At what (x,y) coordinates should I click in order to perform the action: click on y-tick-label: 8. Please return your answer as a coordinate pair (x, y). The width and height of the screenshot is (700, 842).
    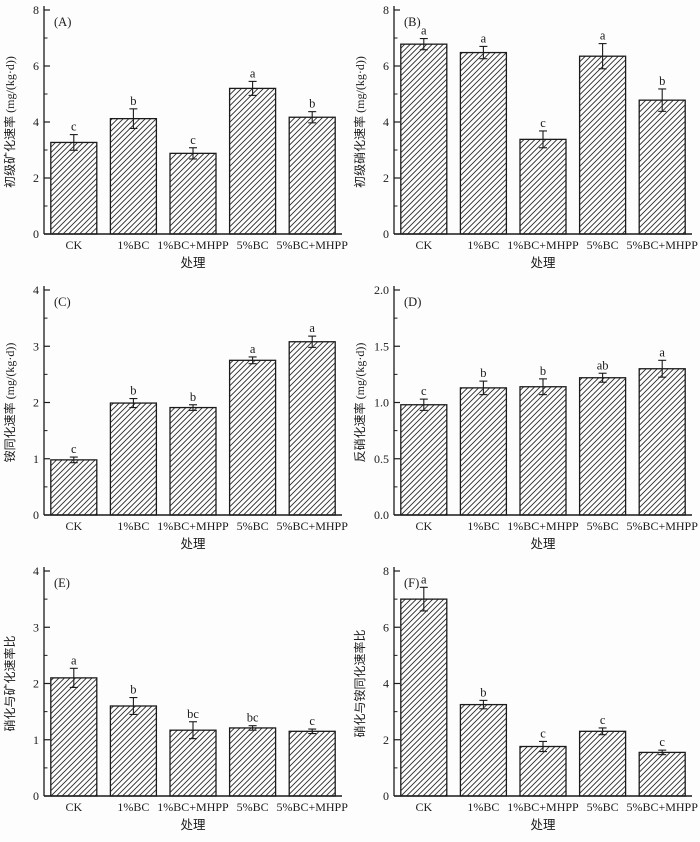
    Looking at the image, I should click on (36, 10).